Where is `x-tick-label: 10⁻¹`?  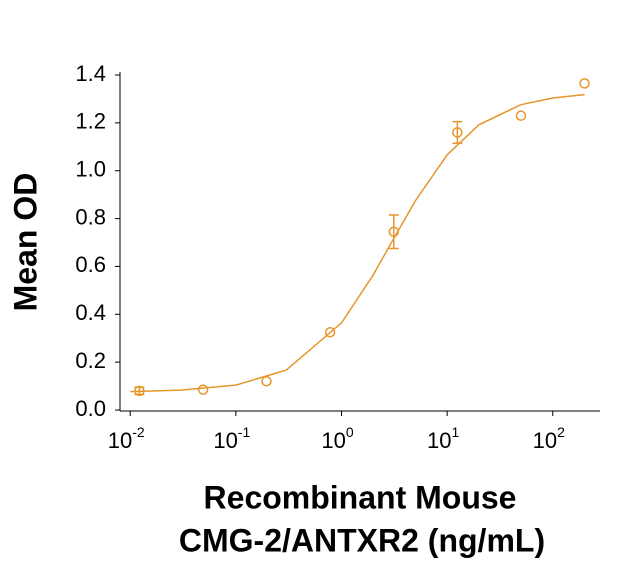 x-tick-label: 10⁻¹ is located at coordinates (231, 438).